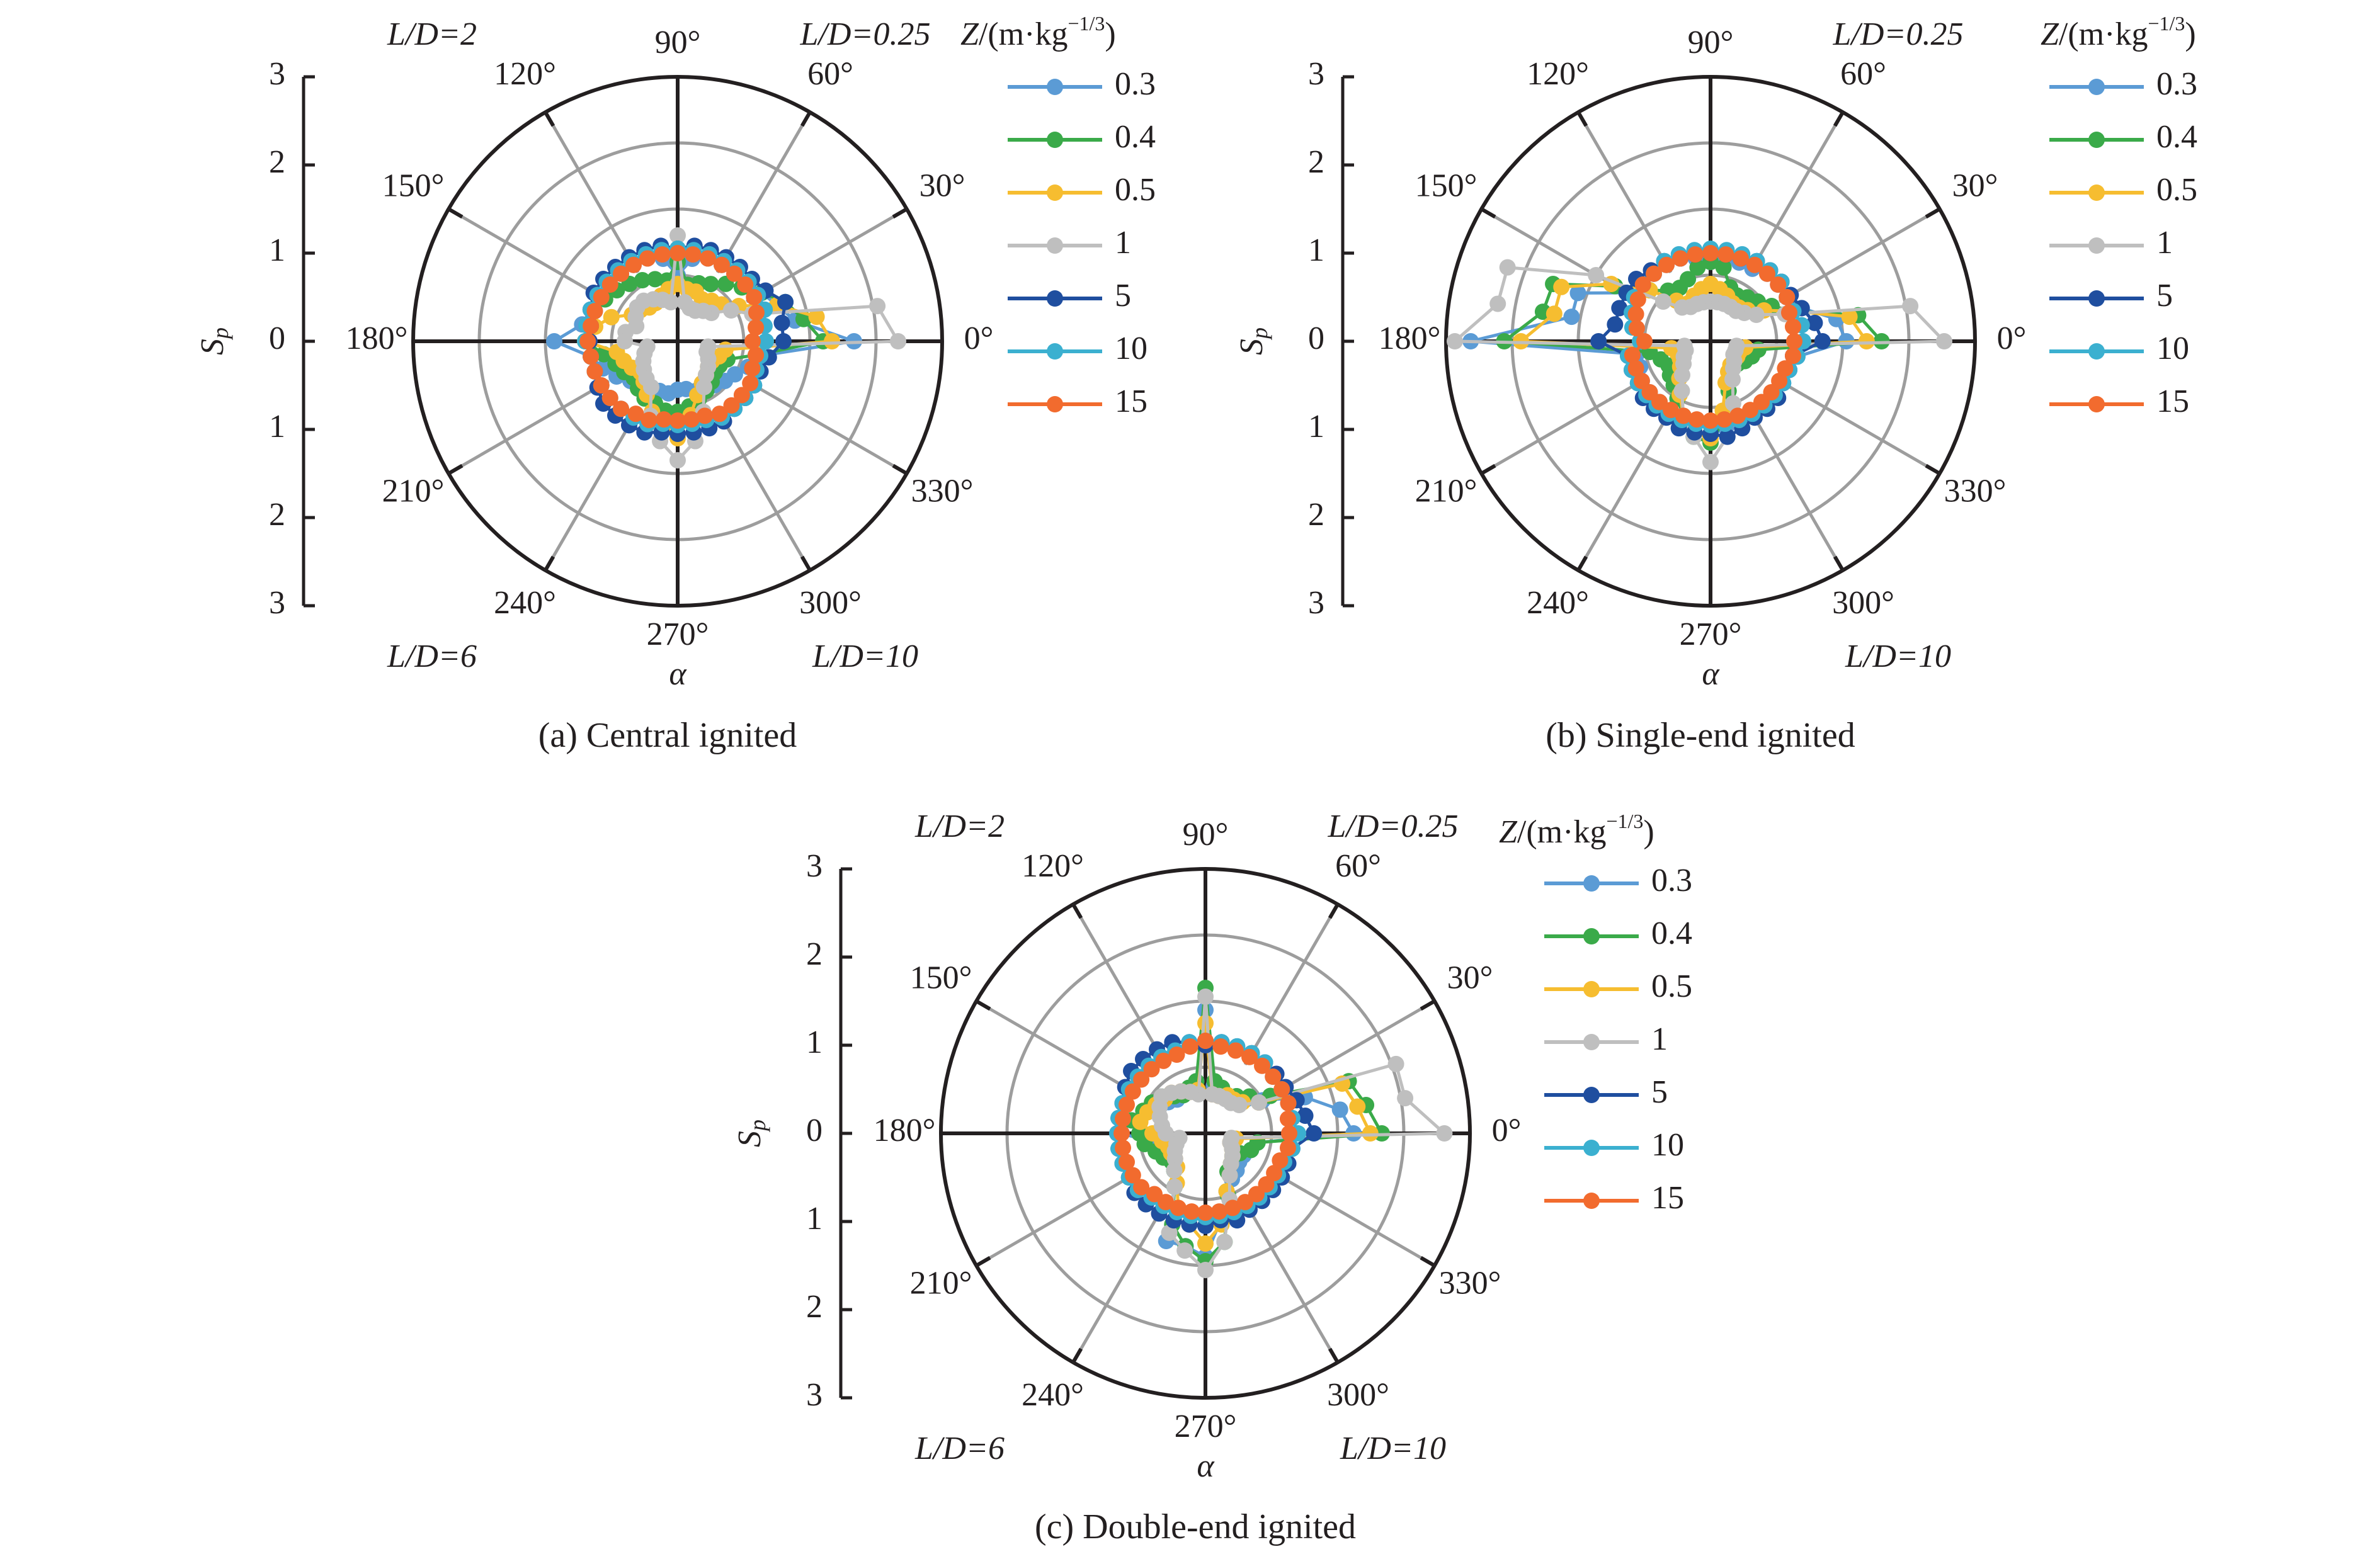 The height and width of the screenshot is (1559, 2380). I want to click on y-axis-label-sub: p, so click(1259, 334).